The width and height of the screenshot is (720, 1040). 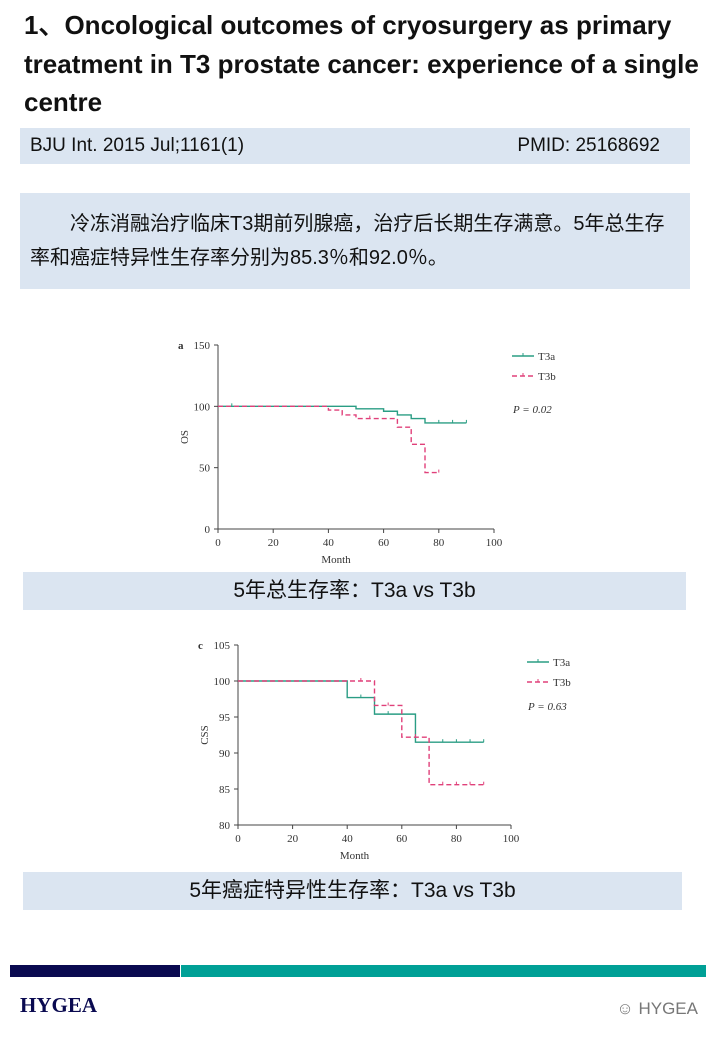 I want to click on p-value: P = 0.63, so click(x=547, y=707).